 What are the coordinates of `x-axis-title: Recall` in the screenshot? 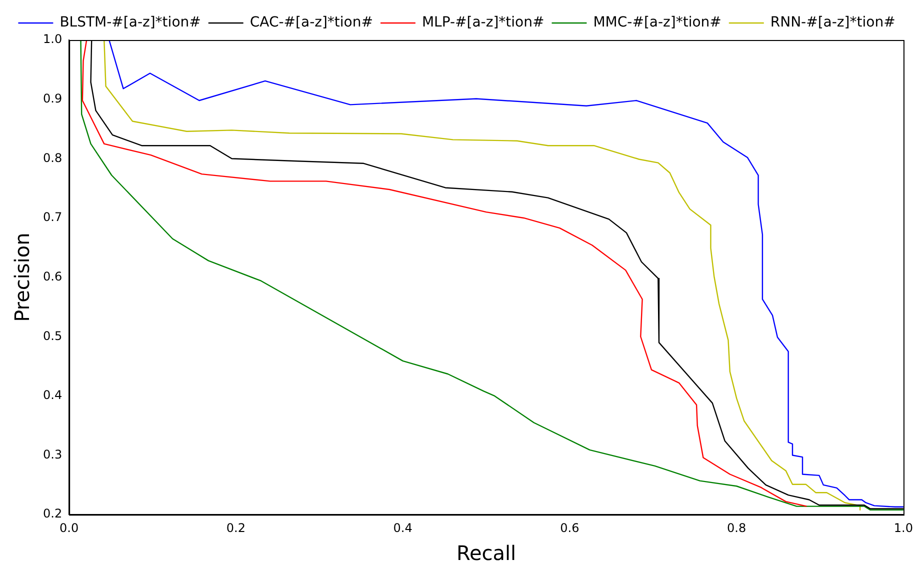 It's located at (486, 553).